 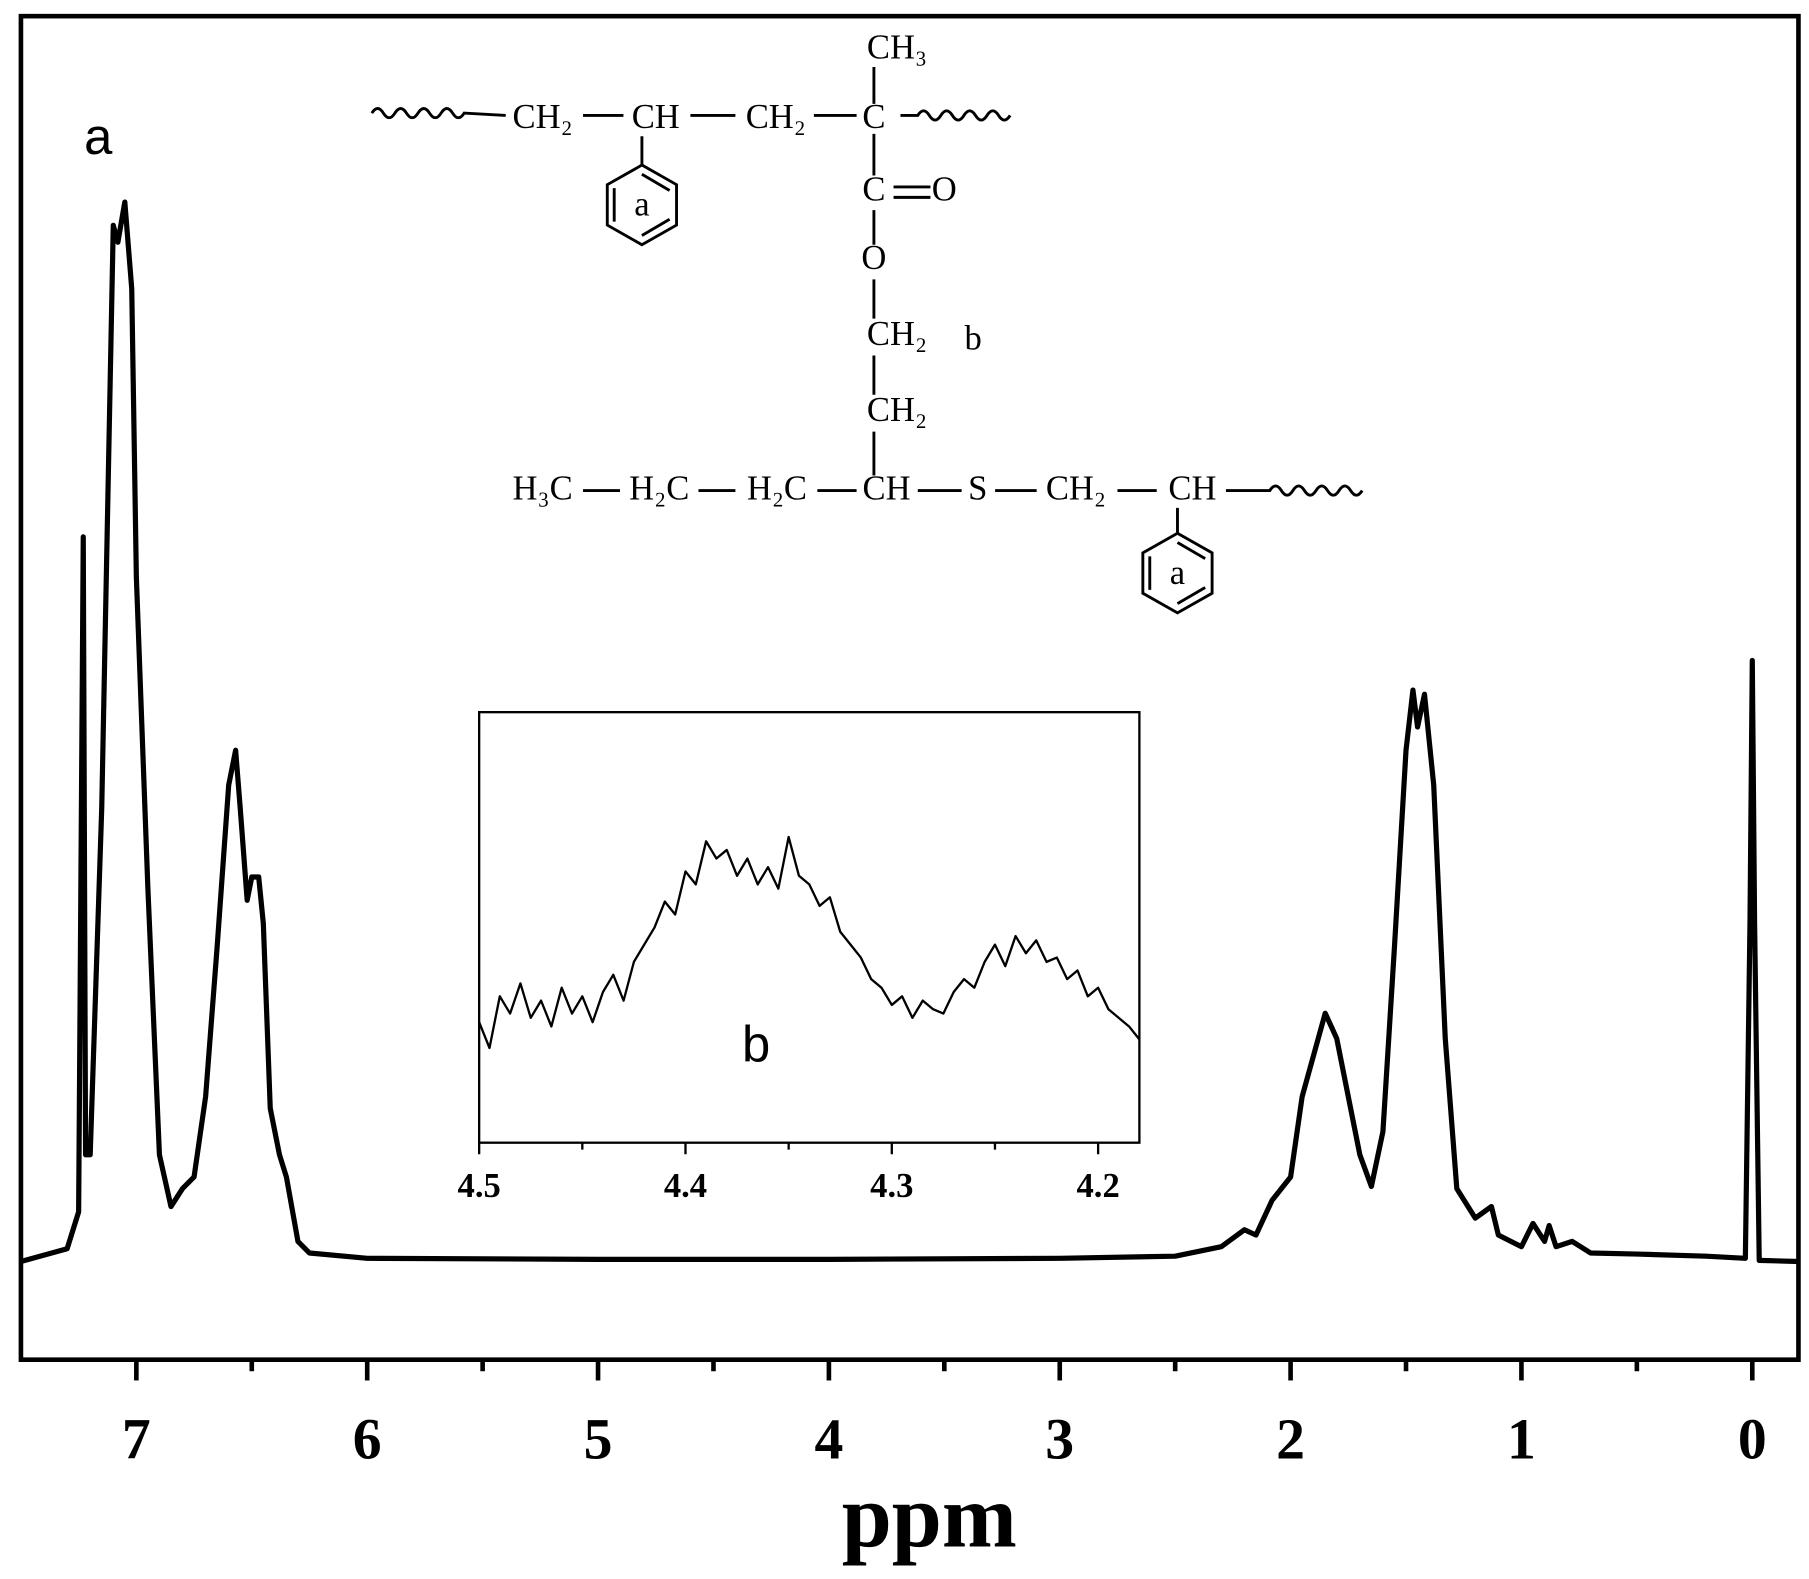 I want to click on x-tick-label: 3, so click(x=1059, y=1439).